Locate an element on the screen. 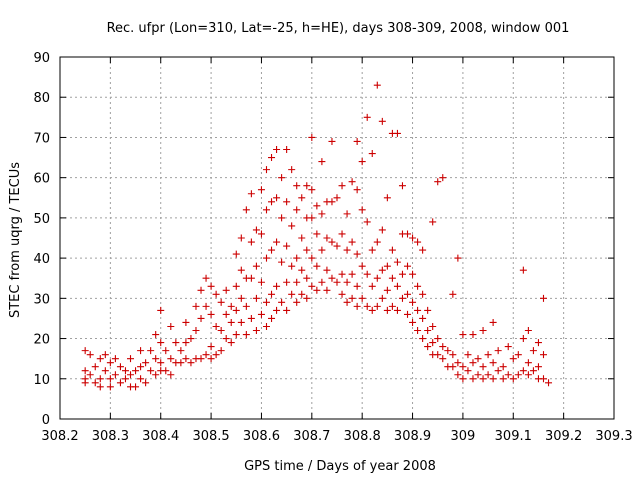 The width and height of the screenshot is (640, 480). y-tick-label: 60 is located at coordinates (41, 179).